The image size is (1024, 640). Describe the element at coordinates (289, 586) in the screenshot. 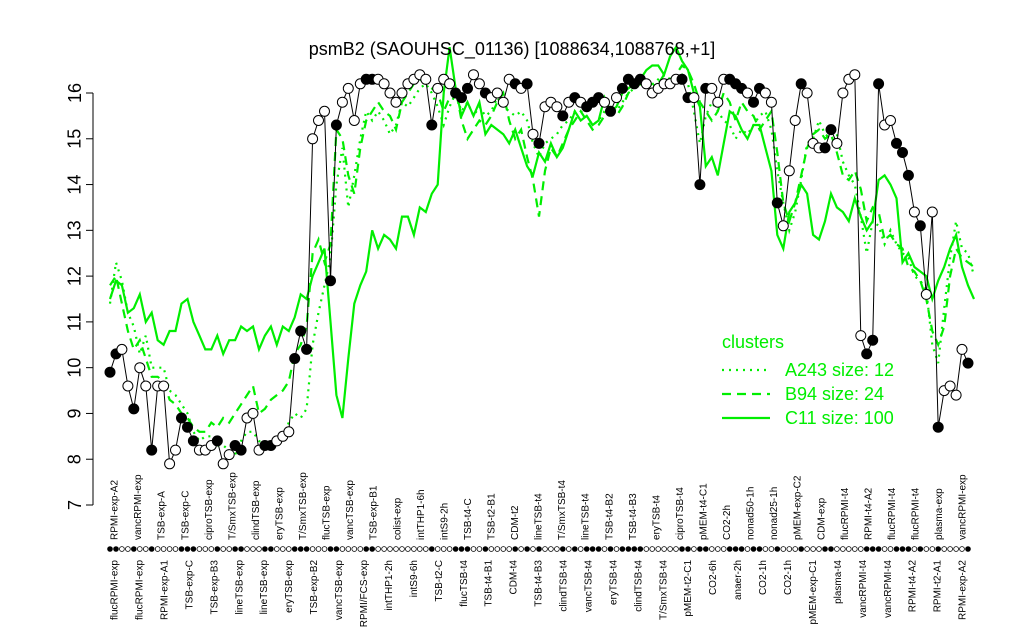

I see `x-label-bottom: eryTSB-exp` at that location.